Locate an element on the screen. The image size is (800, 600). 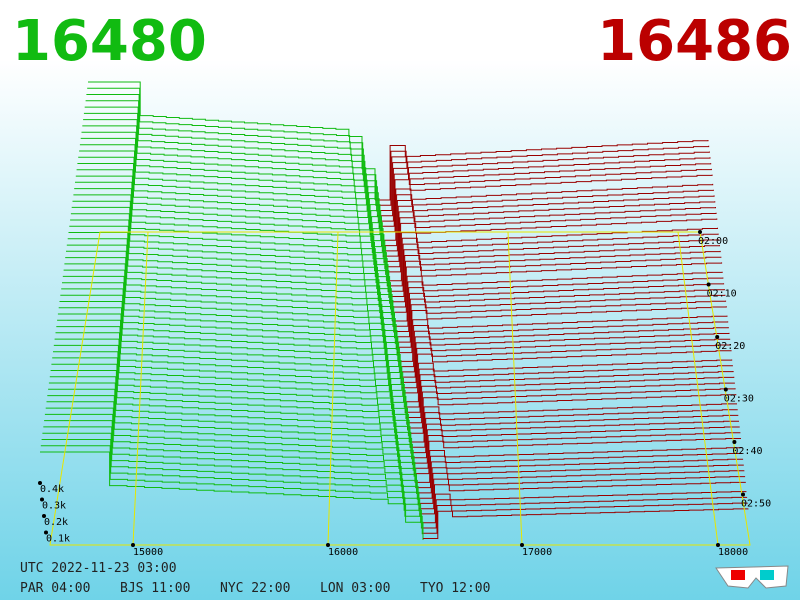
red-lens is located at coordinates (738, 575).